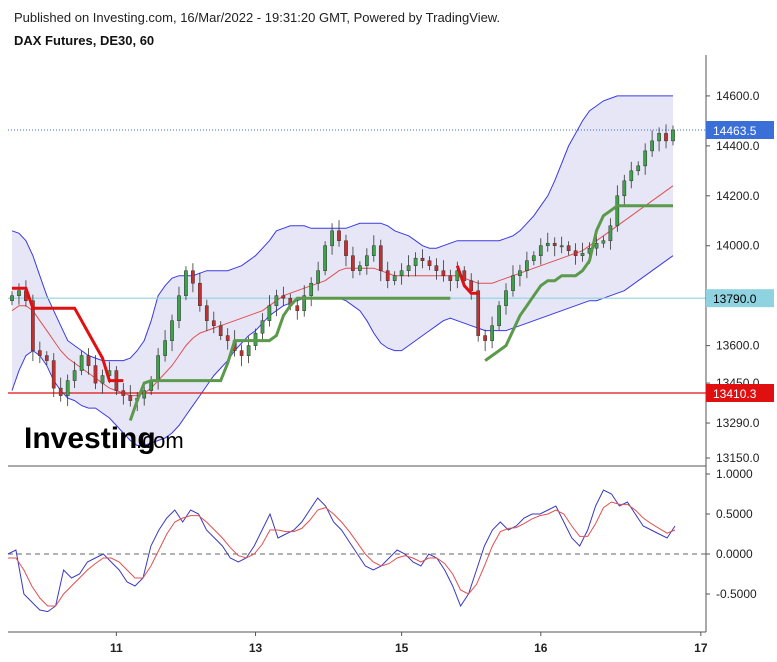  I want to click on osc-tick-label: -0.5000, so click(736, 594).